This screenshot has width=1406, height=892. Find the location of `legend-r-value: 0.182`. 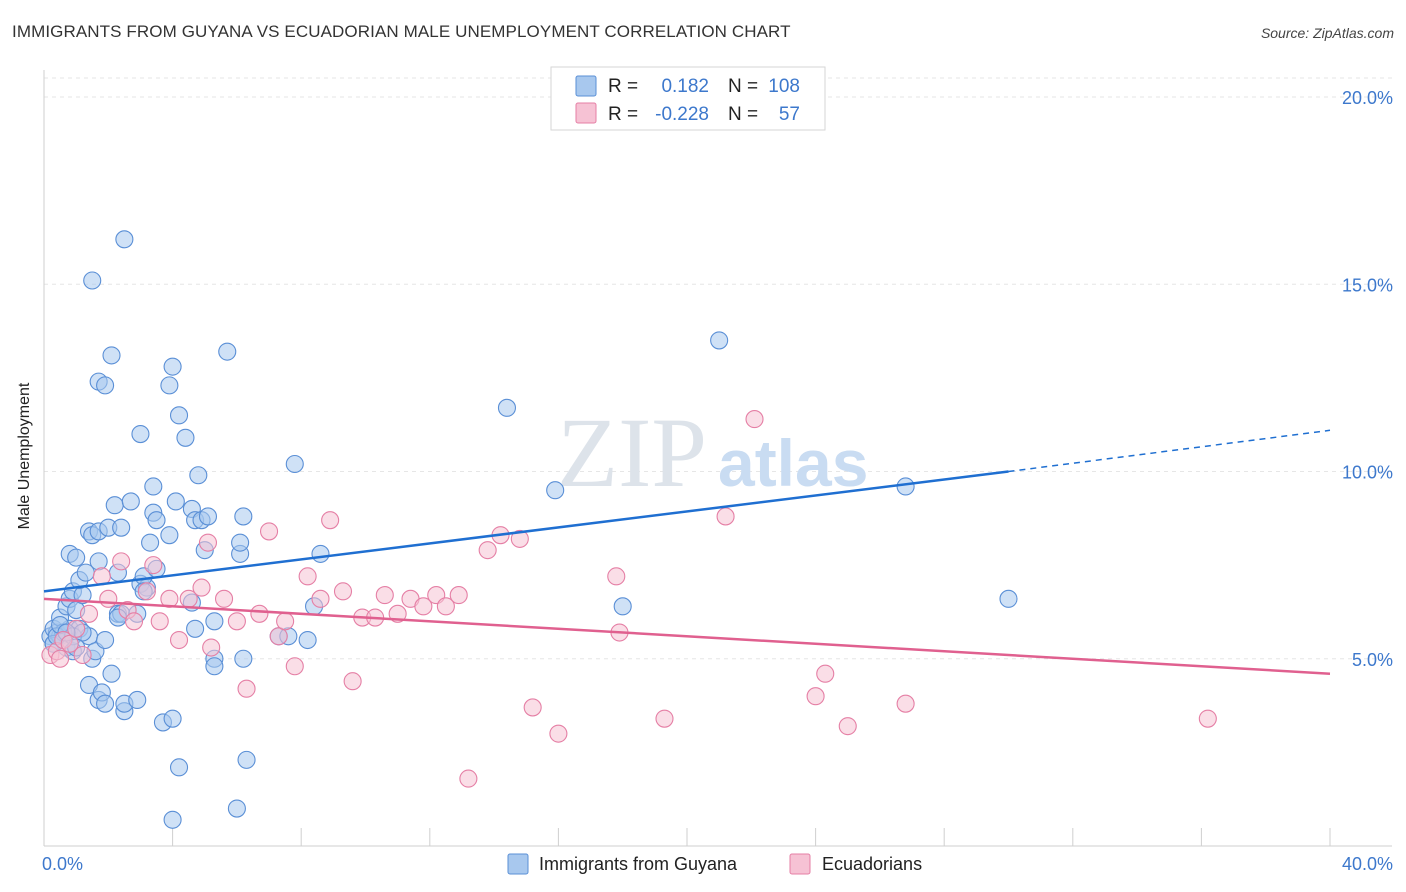

legend-r-value: 0.182 is located at coordinates (685, 86).